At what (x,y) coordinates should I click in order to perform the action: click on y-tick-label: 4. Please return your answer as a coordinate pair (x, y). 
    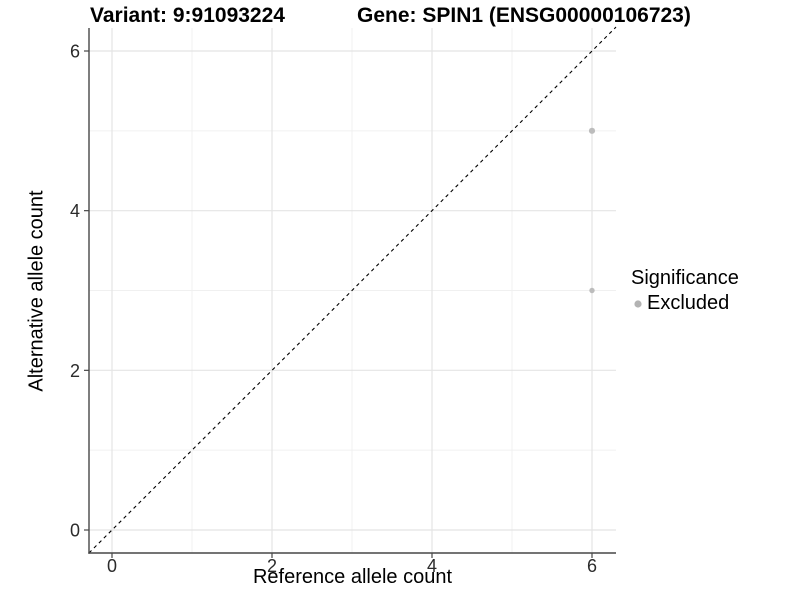
    Looking at the image, I should click on (75, 211).